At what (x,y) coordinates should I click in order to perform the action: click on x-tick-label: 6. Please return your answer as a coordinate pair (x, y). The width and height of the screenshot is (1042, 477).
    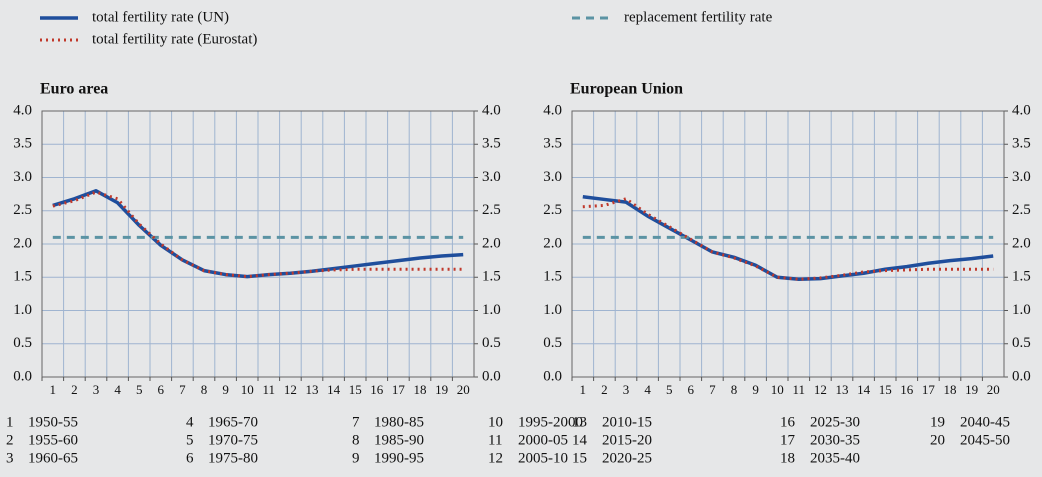
    Looking at the image, I should click on (691, 389).